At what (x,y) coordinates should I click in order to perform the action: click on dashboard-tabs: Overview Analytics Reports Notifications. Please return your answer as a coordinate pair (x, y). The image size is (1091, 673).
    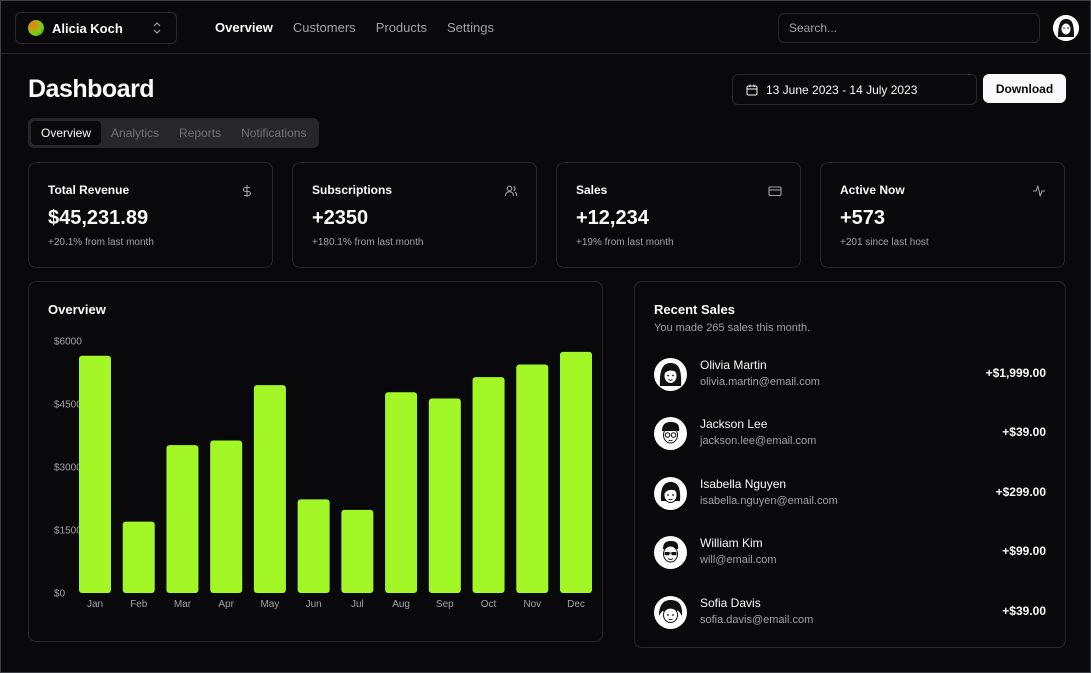
    Looking at the image, I should click on (174, 133).